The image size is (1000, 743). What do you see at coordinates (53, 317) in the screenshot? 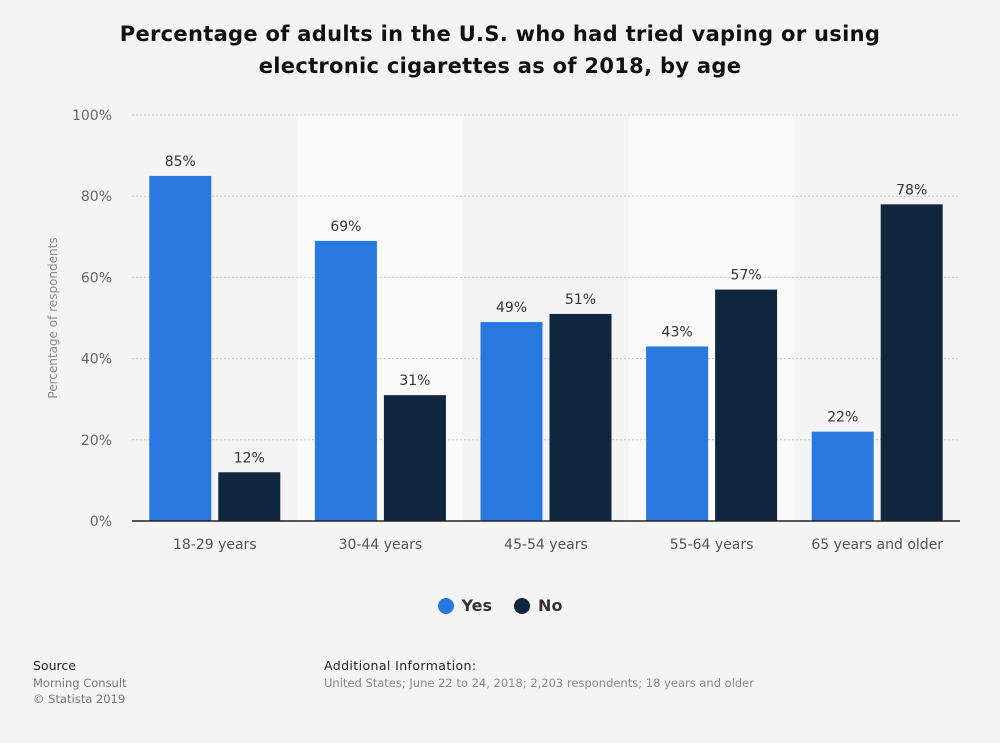
I see `y-axis-title: Percentage of respondents` at bounding box center [53, 317].